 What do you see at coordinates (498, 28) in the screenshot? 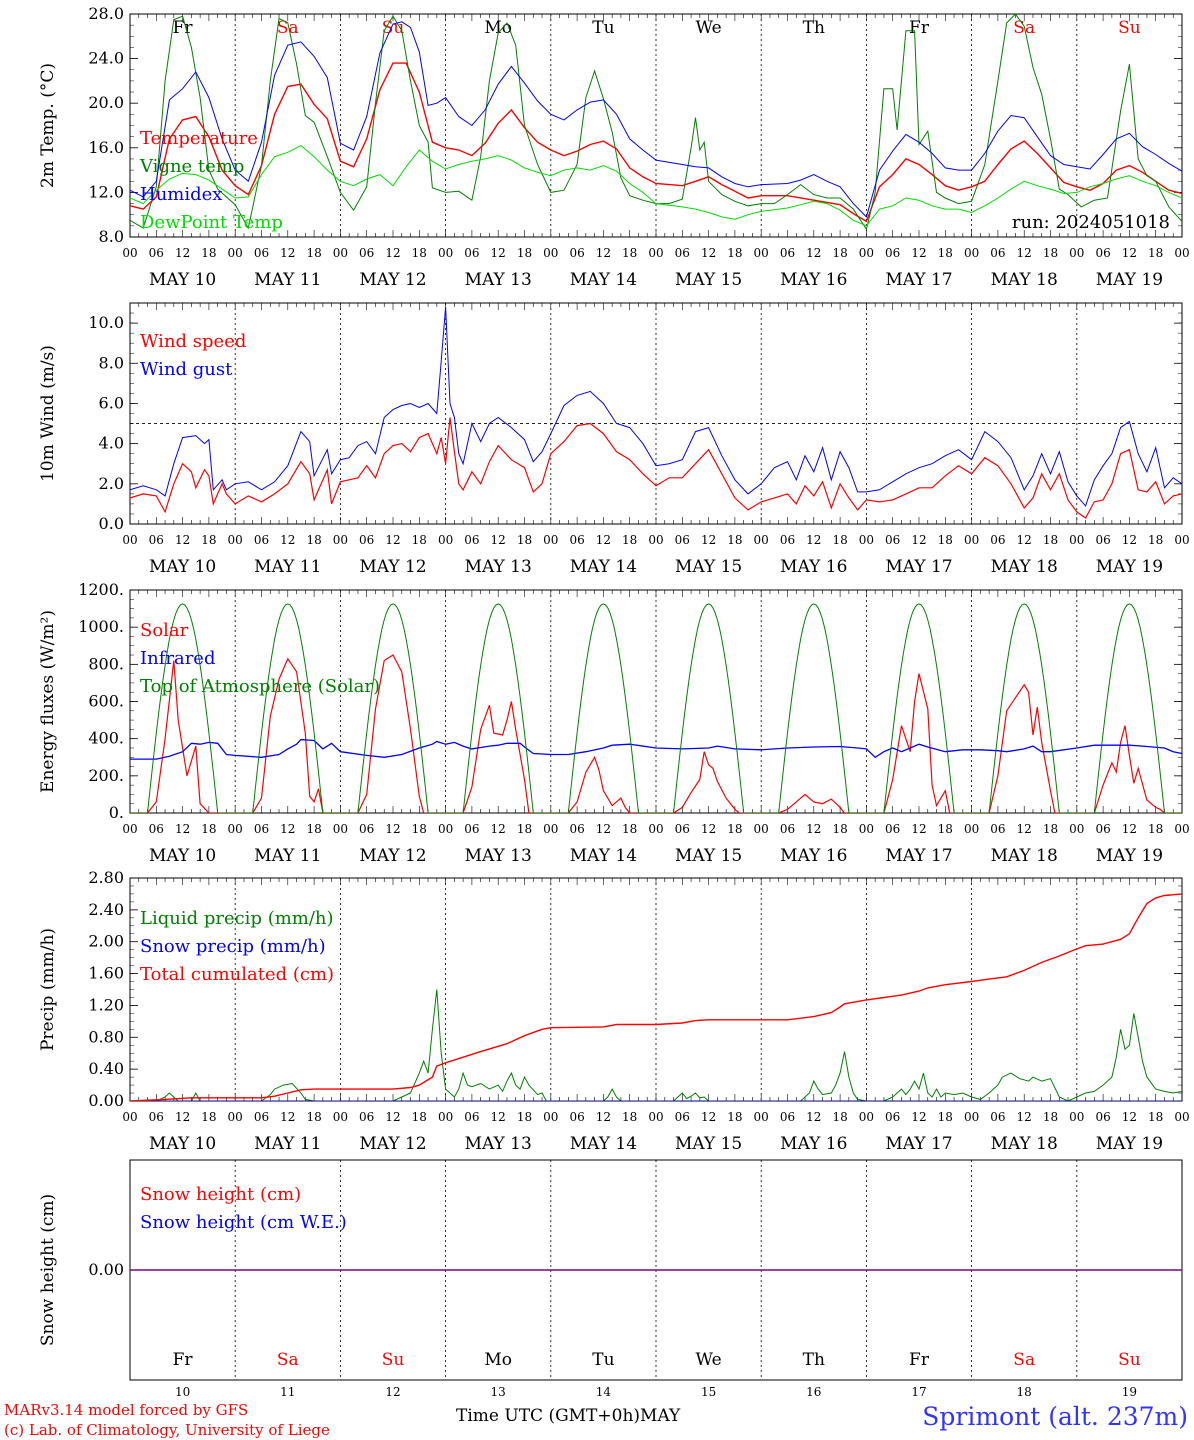
I see `weekday-label: Mo` at bounding box center [498, 28].